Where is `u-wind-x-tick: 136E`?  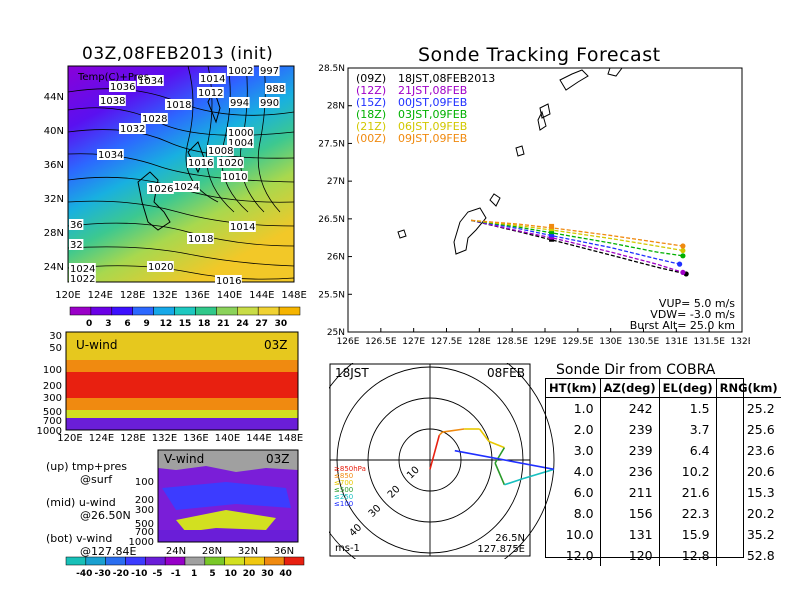 u-wind-x-tick: 136E is located at coordinates (195, 437).